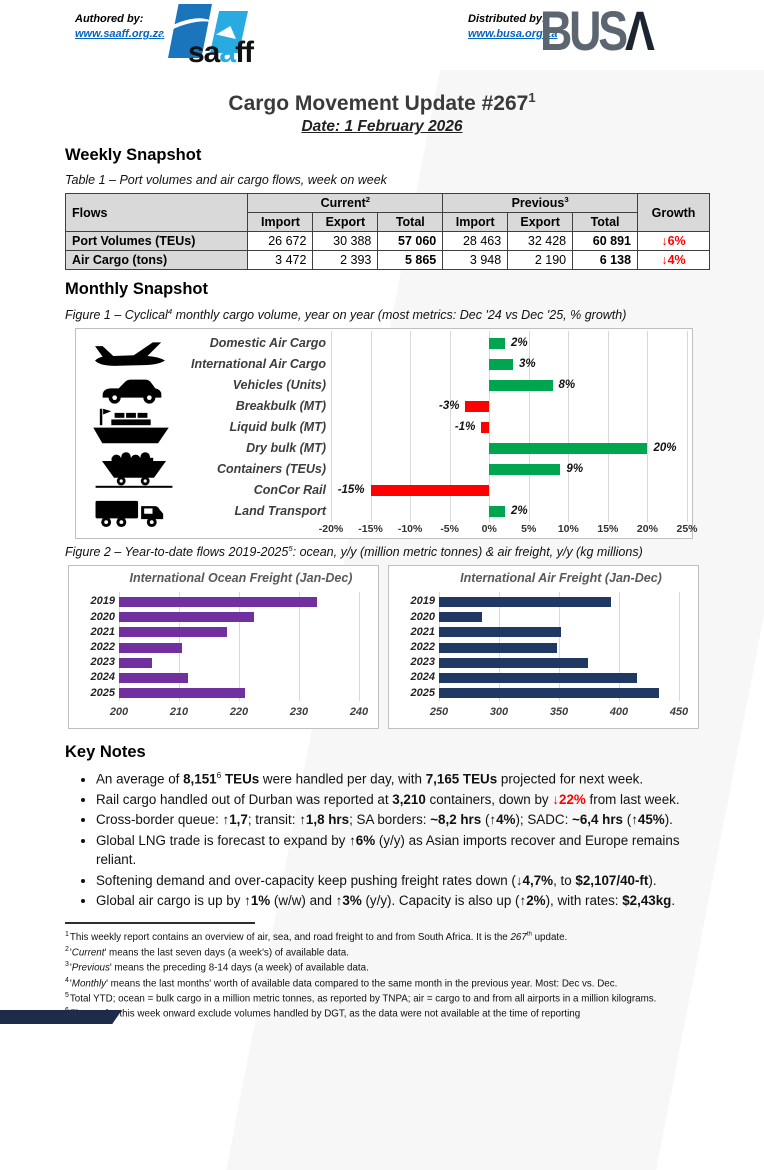 The height and width of the screenshot is (1170, 764). What do you see at coordinates (331, 529) in the screenshot?
I see `axis-tick-label: -20%` at bounding box center [331, 529].